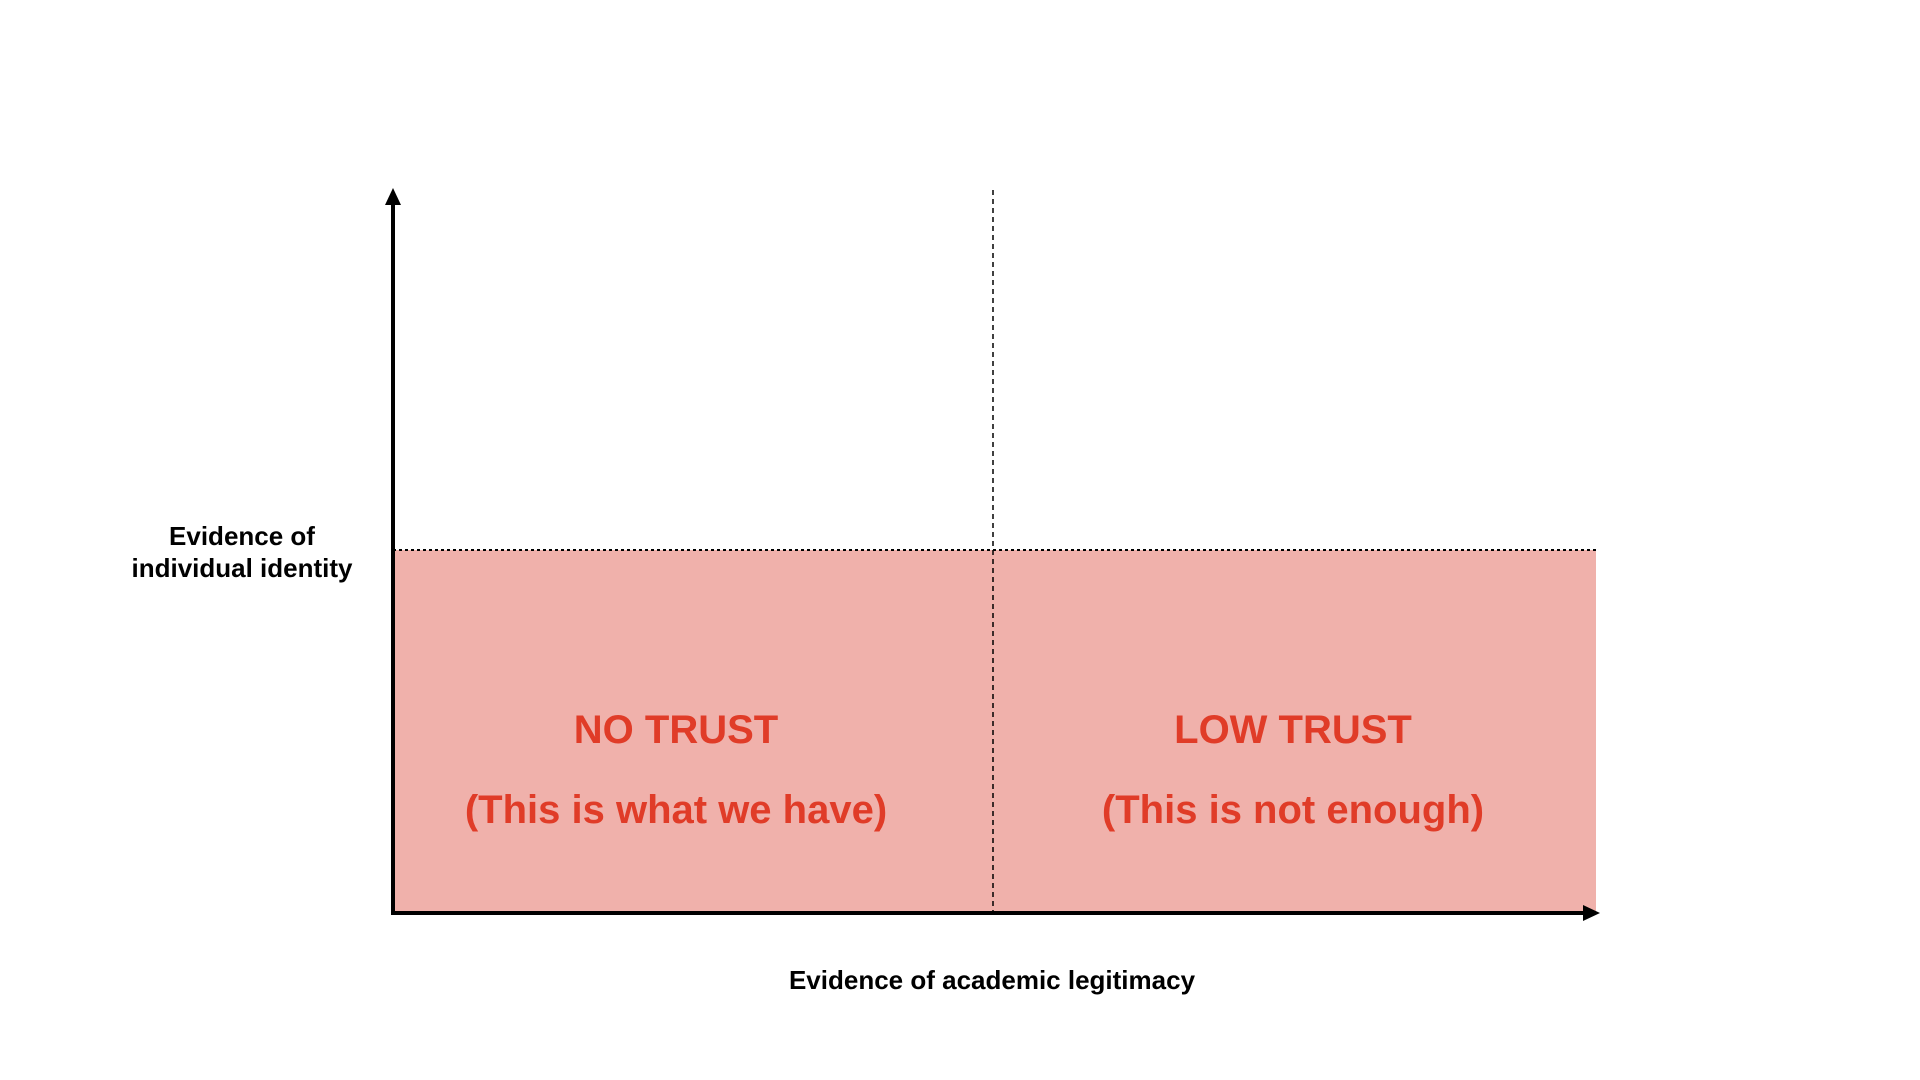 This screenshot has height=1080, width=1920. Describe the element at coordinates (1293, 810) in the screenshot. I see `zone-low-trust-subtitle: (This is not enough)` at that location.